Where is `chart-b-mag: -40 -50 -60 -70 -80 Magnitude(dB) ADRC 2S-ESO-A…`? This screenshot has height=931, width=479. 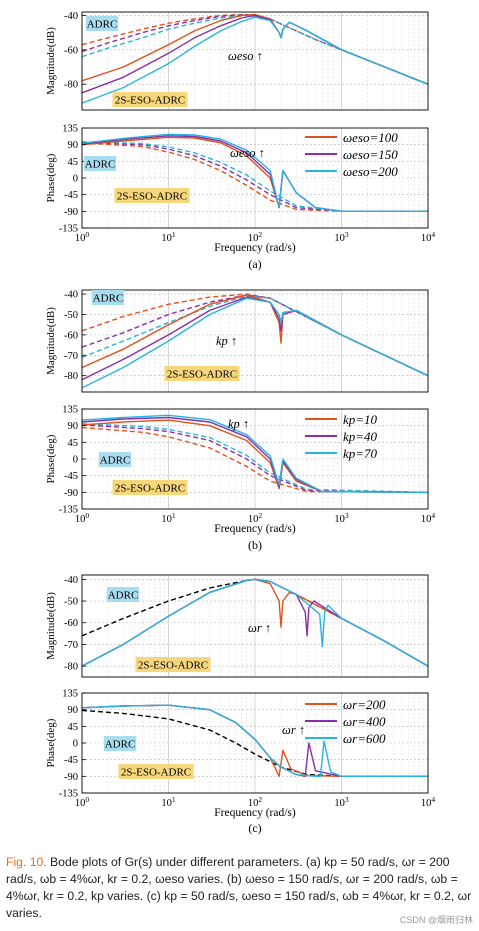 chart-b-mag: -40 -50 -60 -70 -80 Magnitude(dB) ADRC 2S-ESO-A… is located at coordinates (237, 341).